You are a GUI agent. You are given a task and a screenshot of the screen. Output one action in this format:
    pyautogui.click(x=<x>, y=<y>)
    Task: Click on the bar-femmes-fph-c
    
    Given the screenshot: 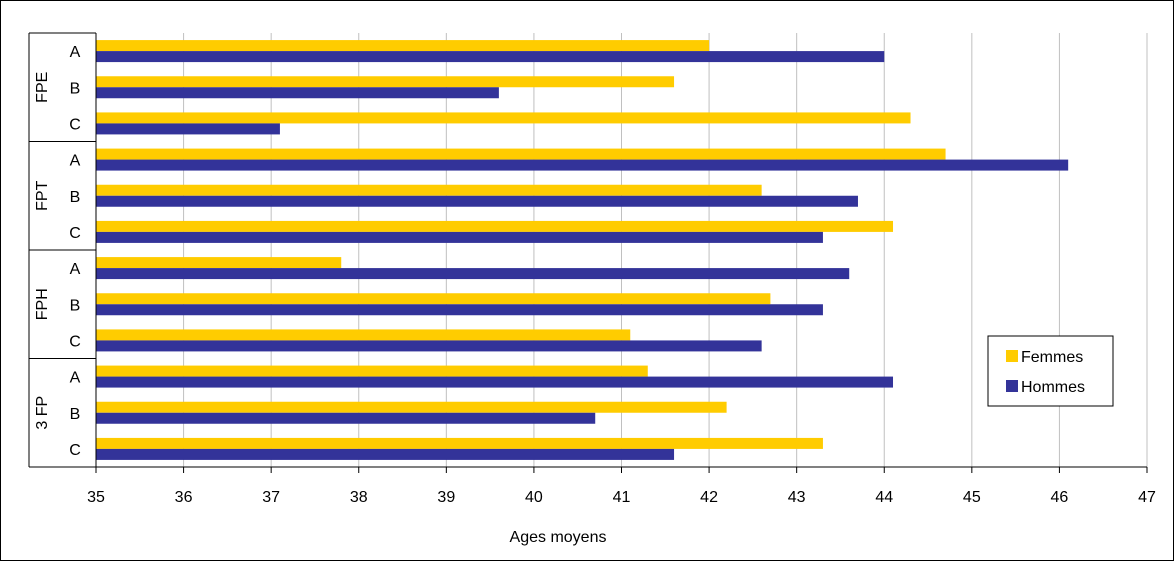 What is the action you would take?
    pyautogui.click(x=363, y=335)
    